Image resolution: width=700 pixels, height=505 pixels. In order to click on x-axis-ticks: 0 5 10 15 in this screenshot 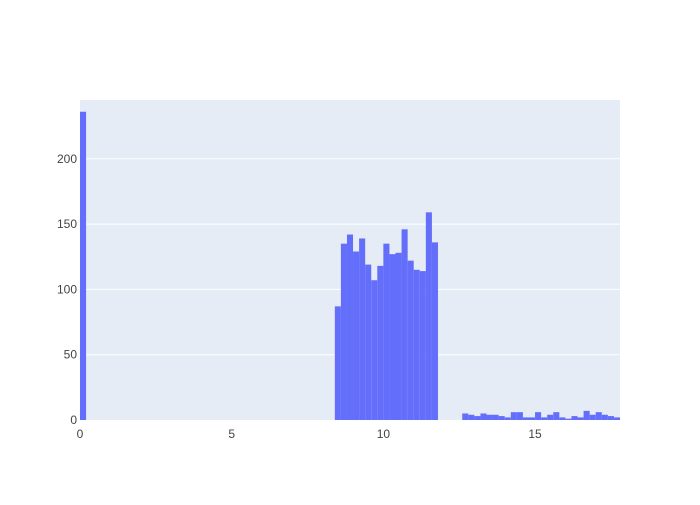, I will do `click(309, 434)`.